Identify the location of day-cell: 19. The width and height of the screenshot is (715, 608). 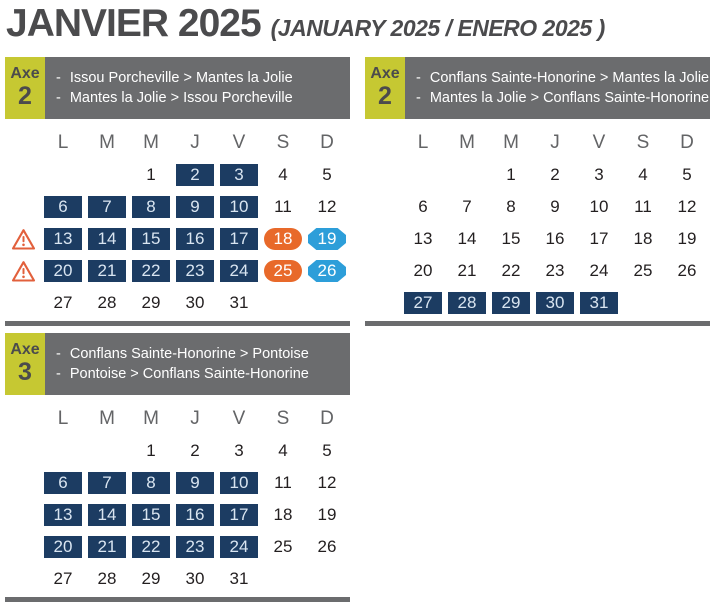
(327, 514).